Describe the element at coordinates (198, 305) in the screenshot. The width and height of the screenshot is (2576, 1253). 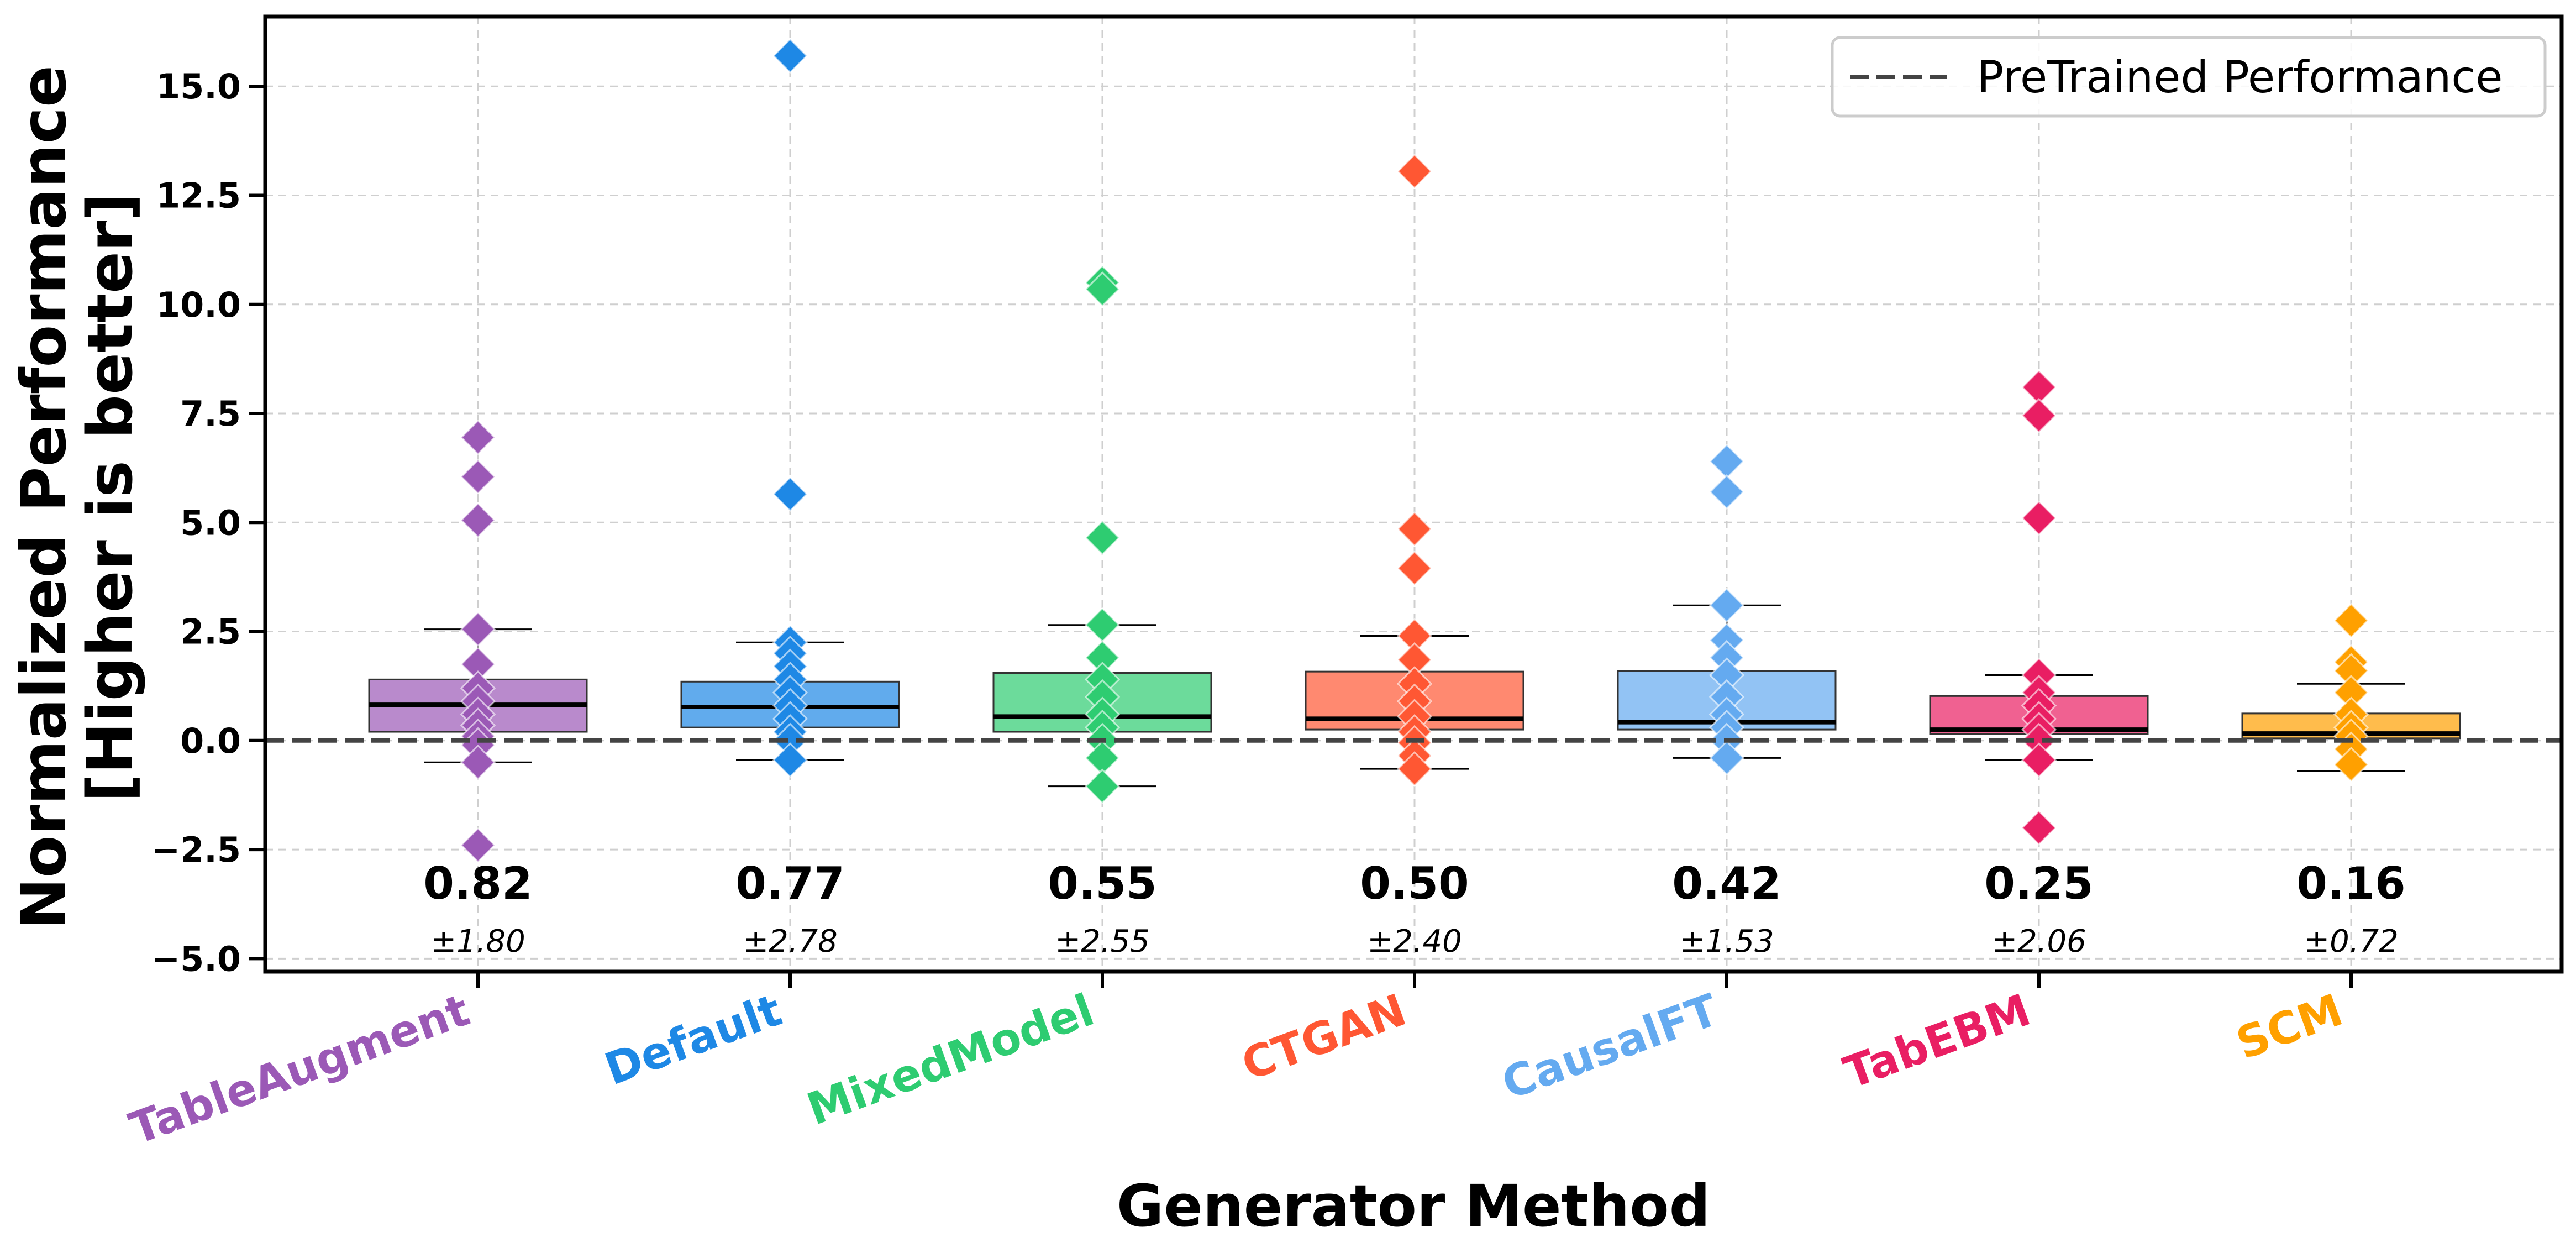
I see `y-tick-label: 10.0` at that location.